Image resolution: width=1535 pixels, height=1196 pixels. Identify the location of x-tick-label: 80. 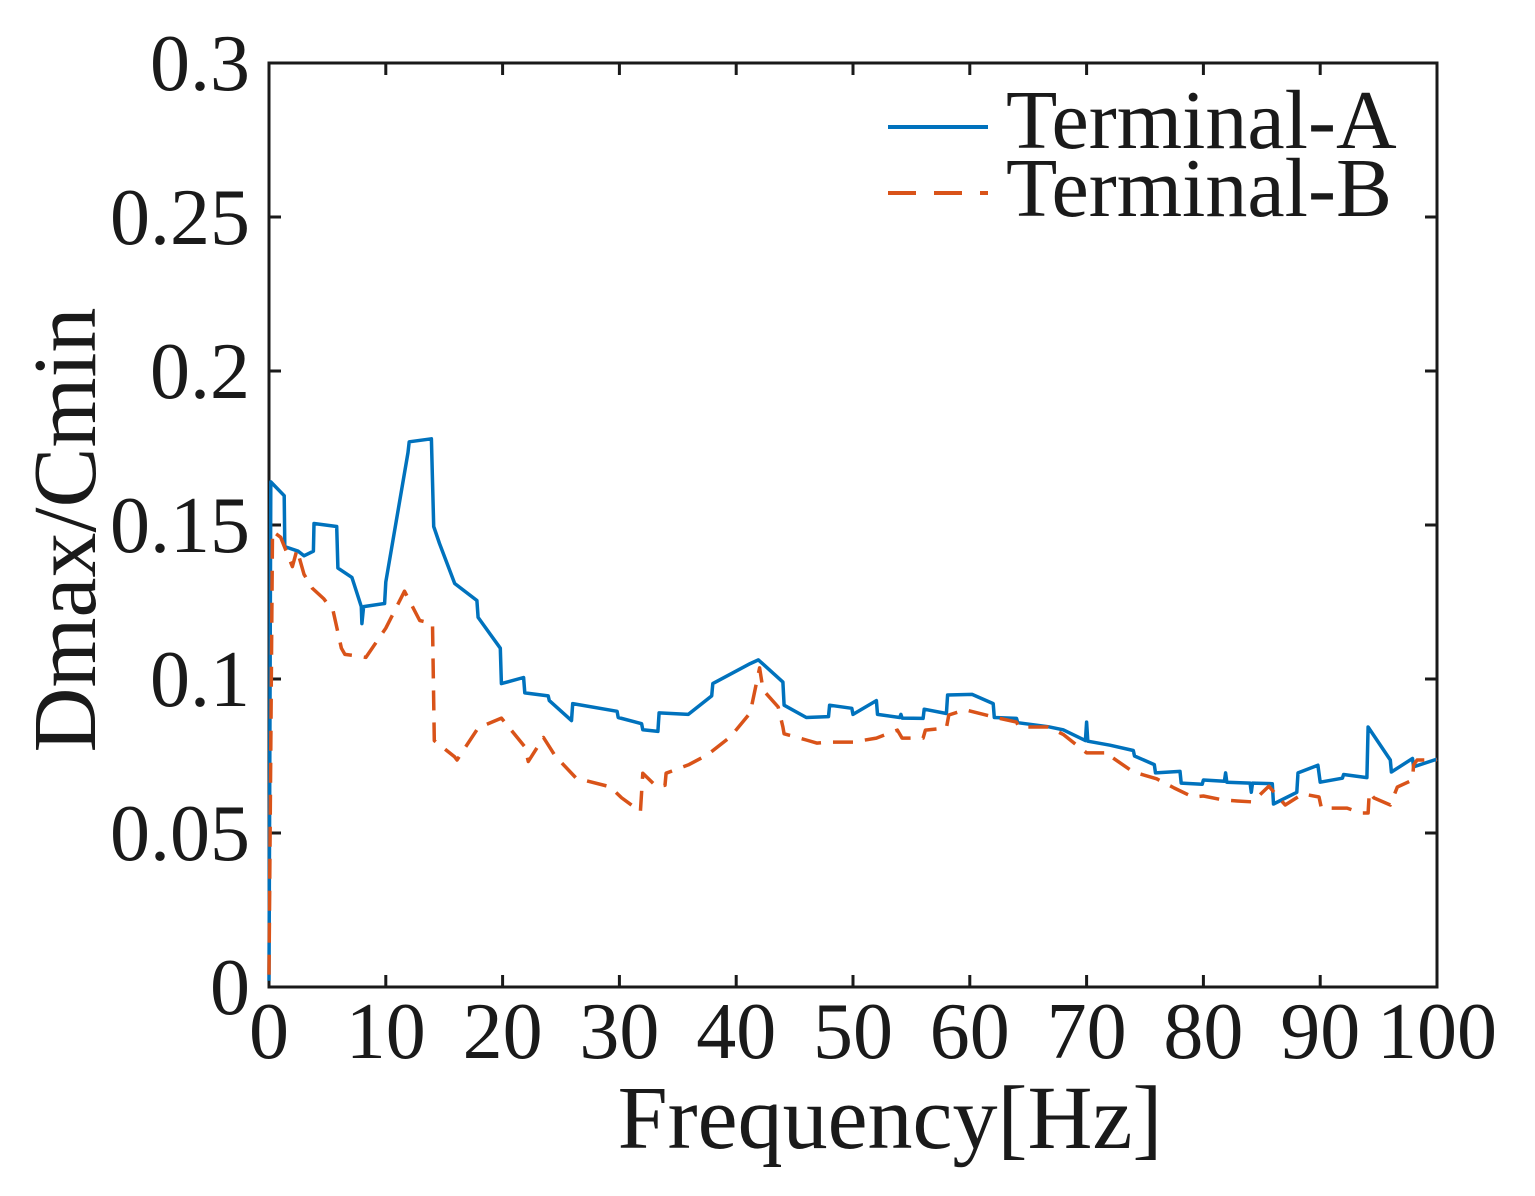
(1203, 1032).